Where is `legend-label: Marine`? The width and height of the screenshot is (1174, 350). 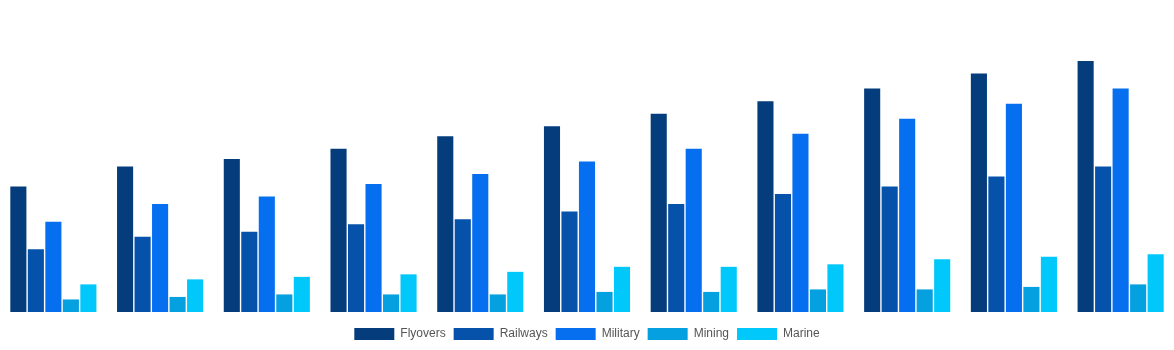
legend-label: Marine is located at coordinates (802, 333).